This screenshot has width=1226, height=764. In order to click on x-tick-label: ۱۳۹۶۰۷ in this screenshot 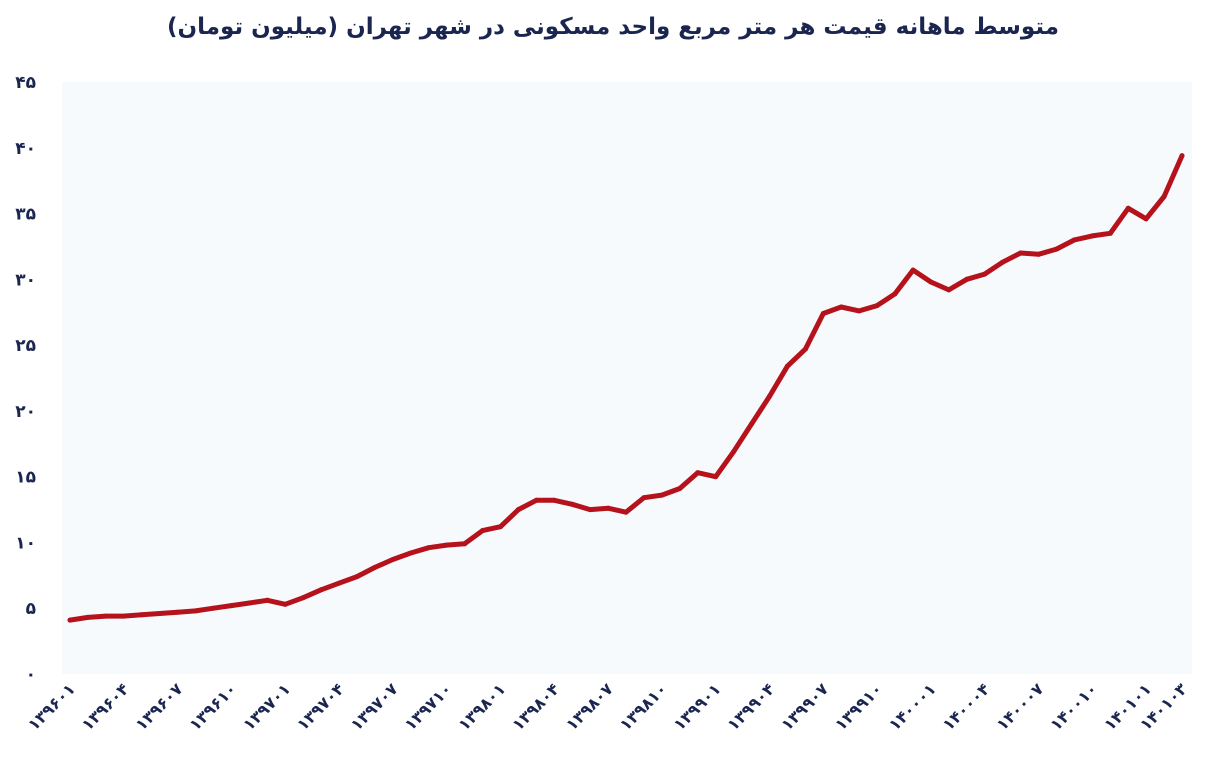, I will do `click(159, 706)`.